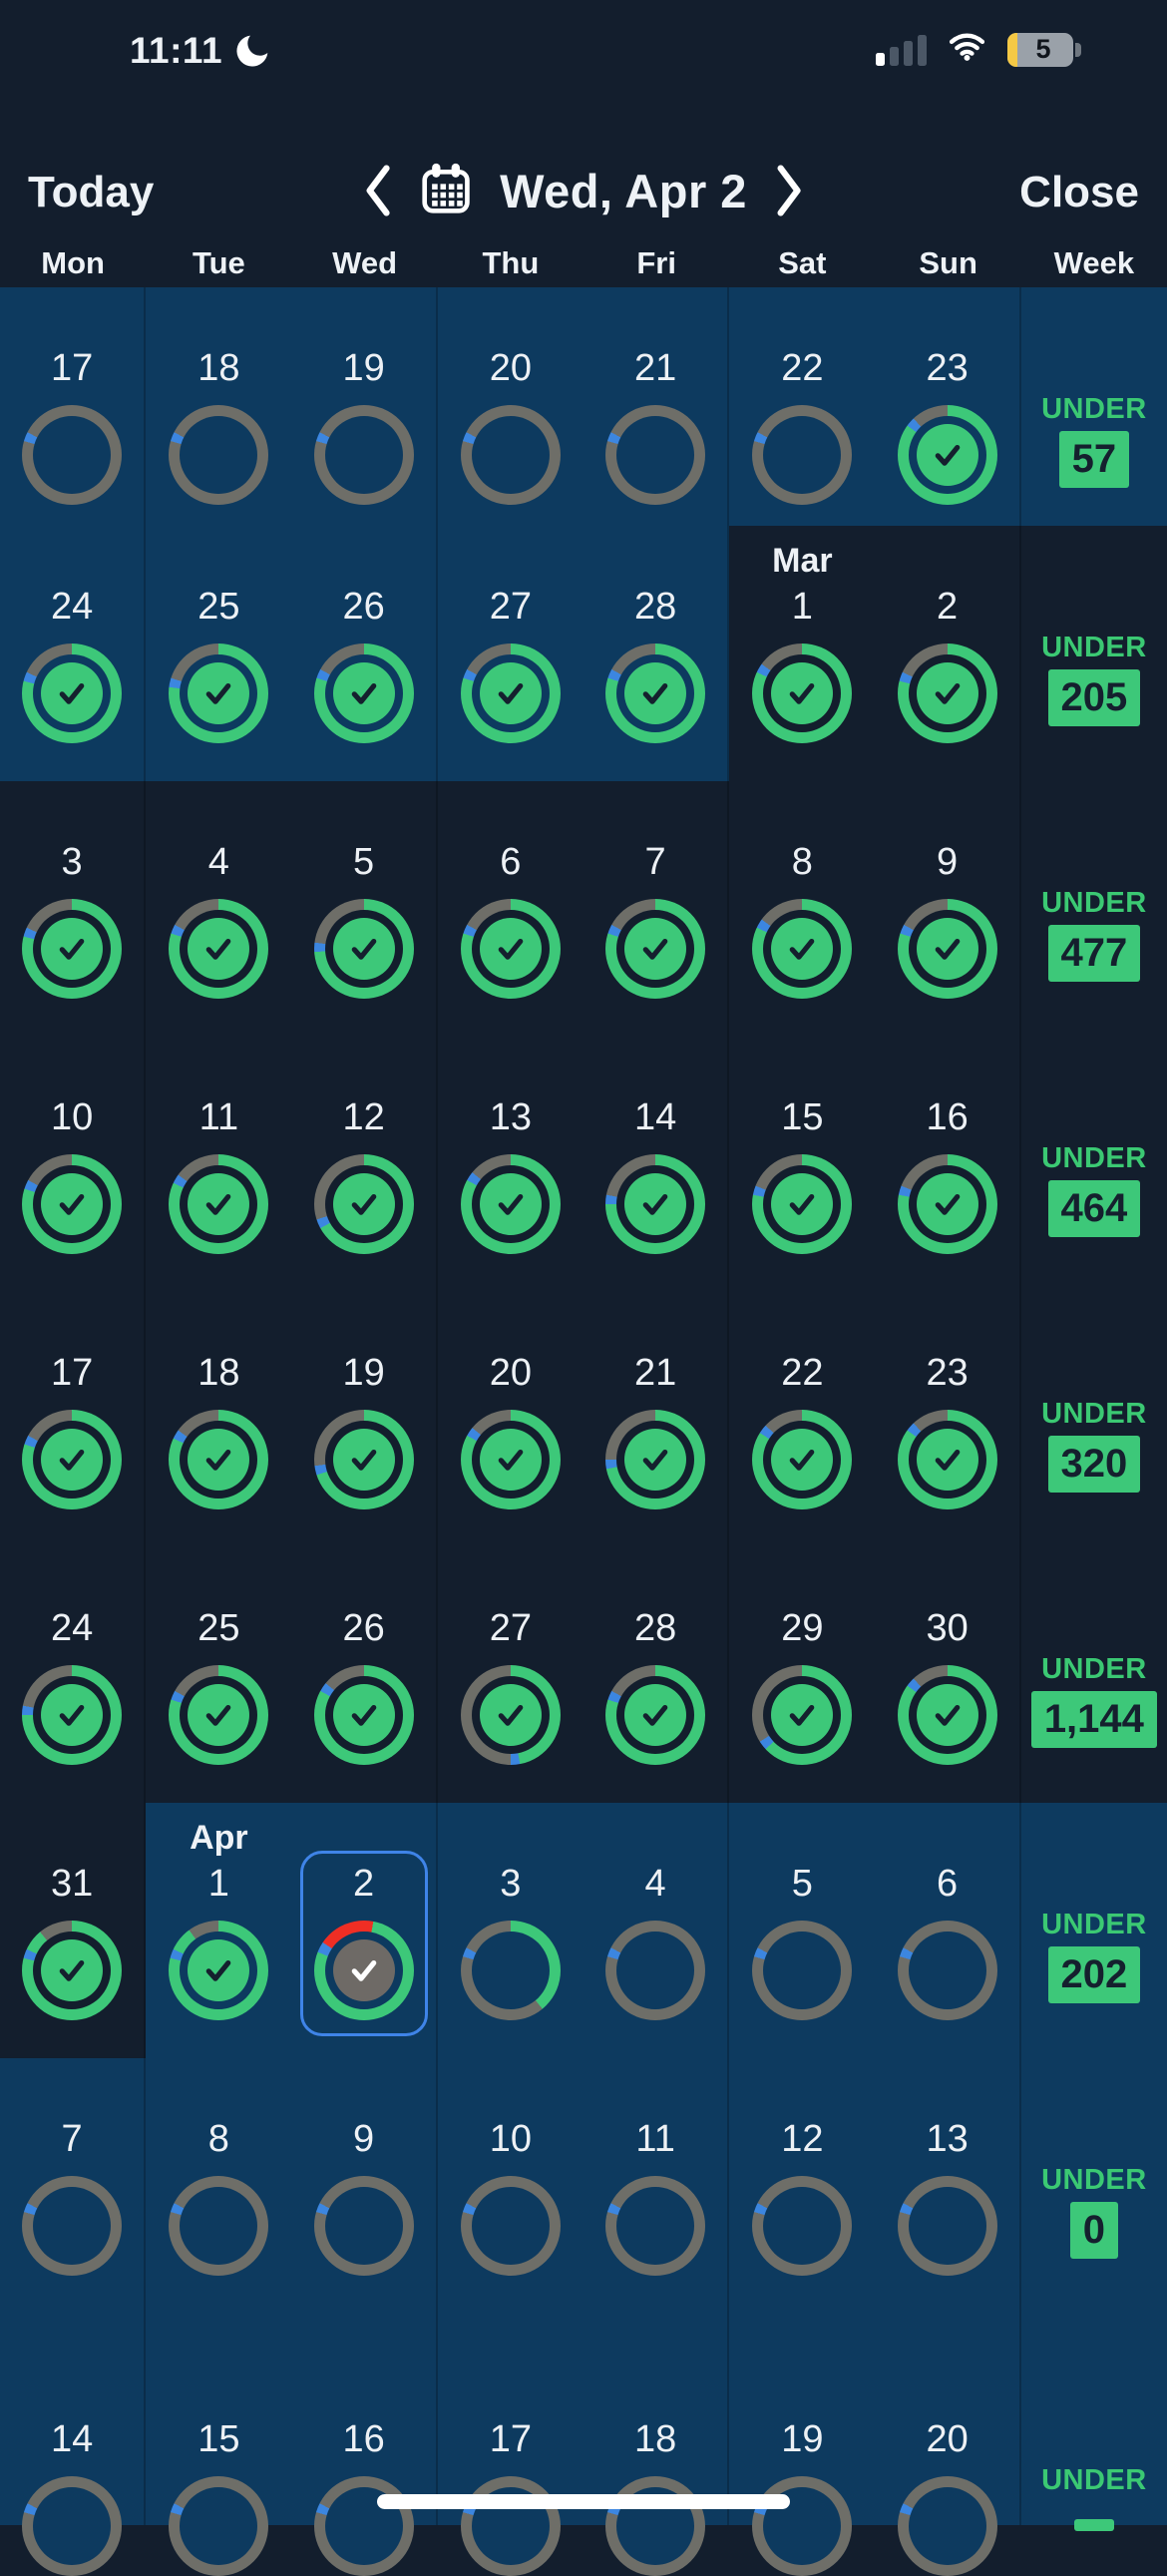  I want to click on weekday-label-wed: Wed, so click(365, 262).